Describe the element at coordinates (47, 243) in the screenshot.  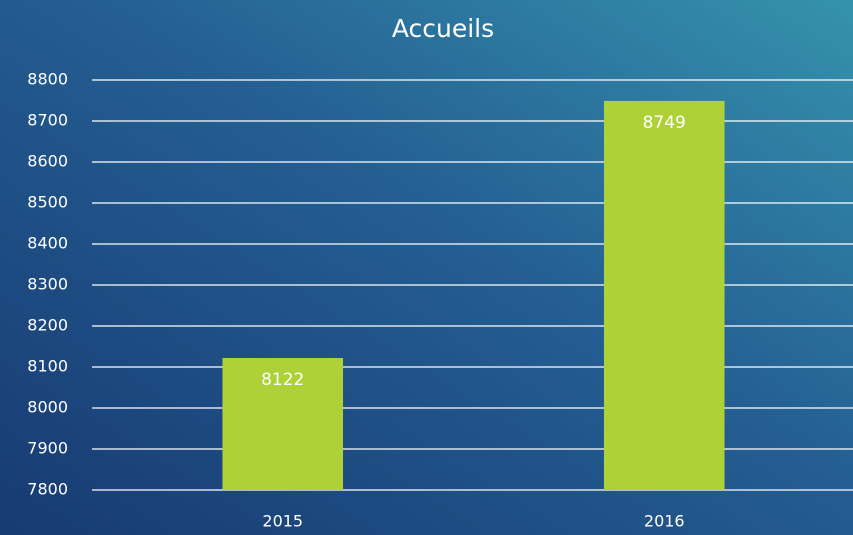
I see `y-tick-label: 8400` at that location.